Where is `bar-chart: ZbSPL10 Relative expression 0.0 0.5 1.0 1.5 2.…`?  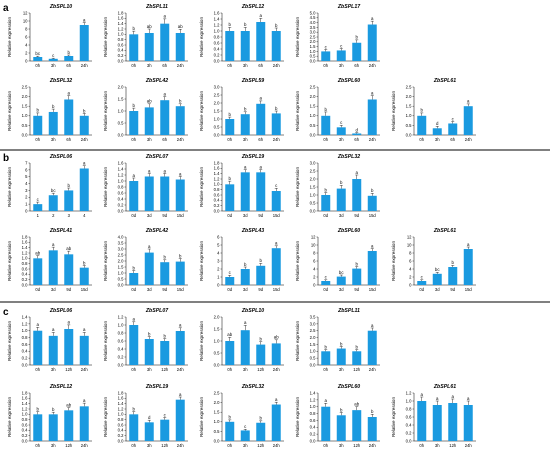 bar-chart: ZbSPL10 Relative expression 0.0 0.5 1.0 1.5 2.… is located at coordinates (241, 340).